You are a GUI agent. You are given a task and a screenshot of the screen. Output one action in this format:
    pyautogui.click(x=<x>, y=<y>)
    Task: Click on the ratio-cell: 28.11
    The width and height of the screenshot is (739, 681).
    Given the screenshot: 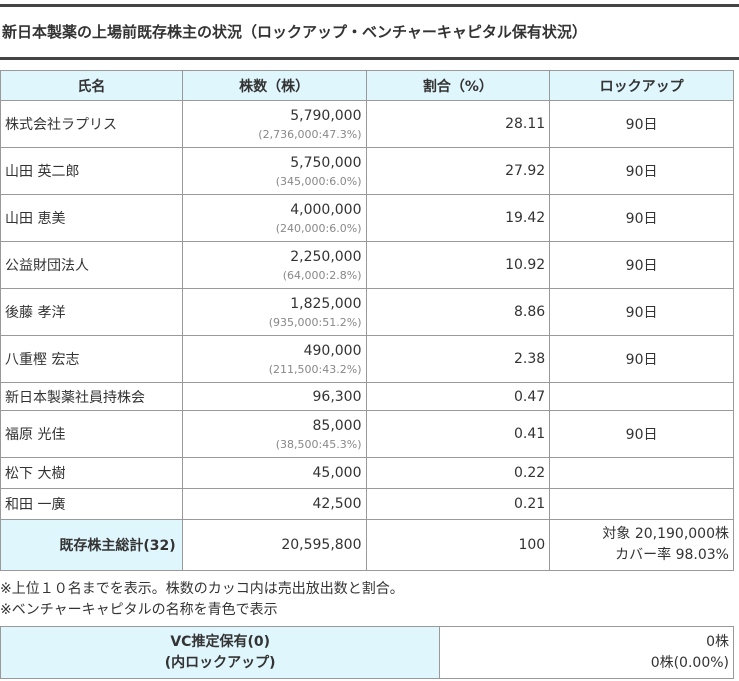 What is the action you would take?
    pyautogui.click(x=458, y=124)
    